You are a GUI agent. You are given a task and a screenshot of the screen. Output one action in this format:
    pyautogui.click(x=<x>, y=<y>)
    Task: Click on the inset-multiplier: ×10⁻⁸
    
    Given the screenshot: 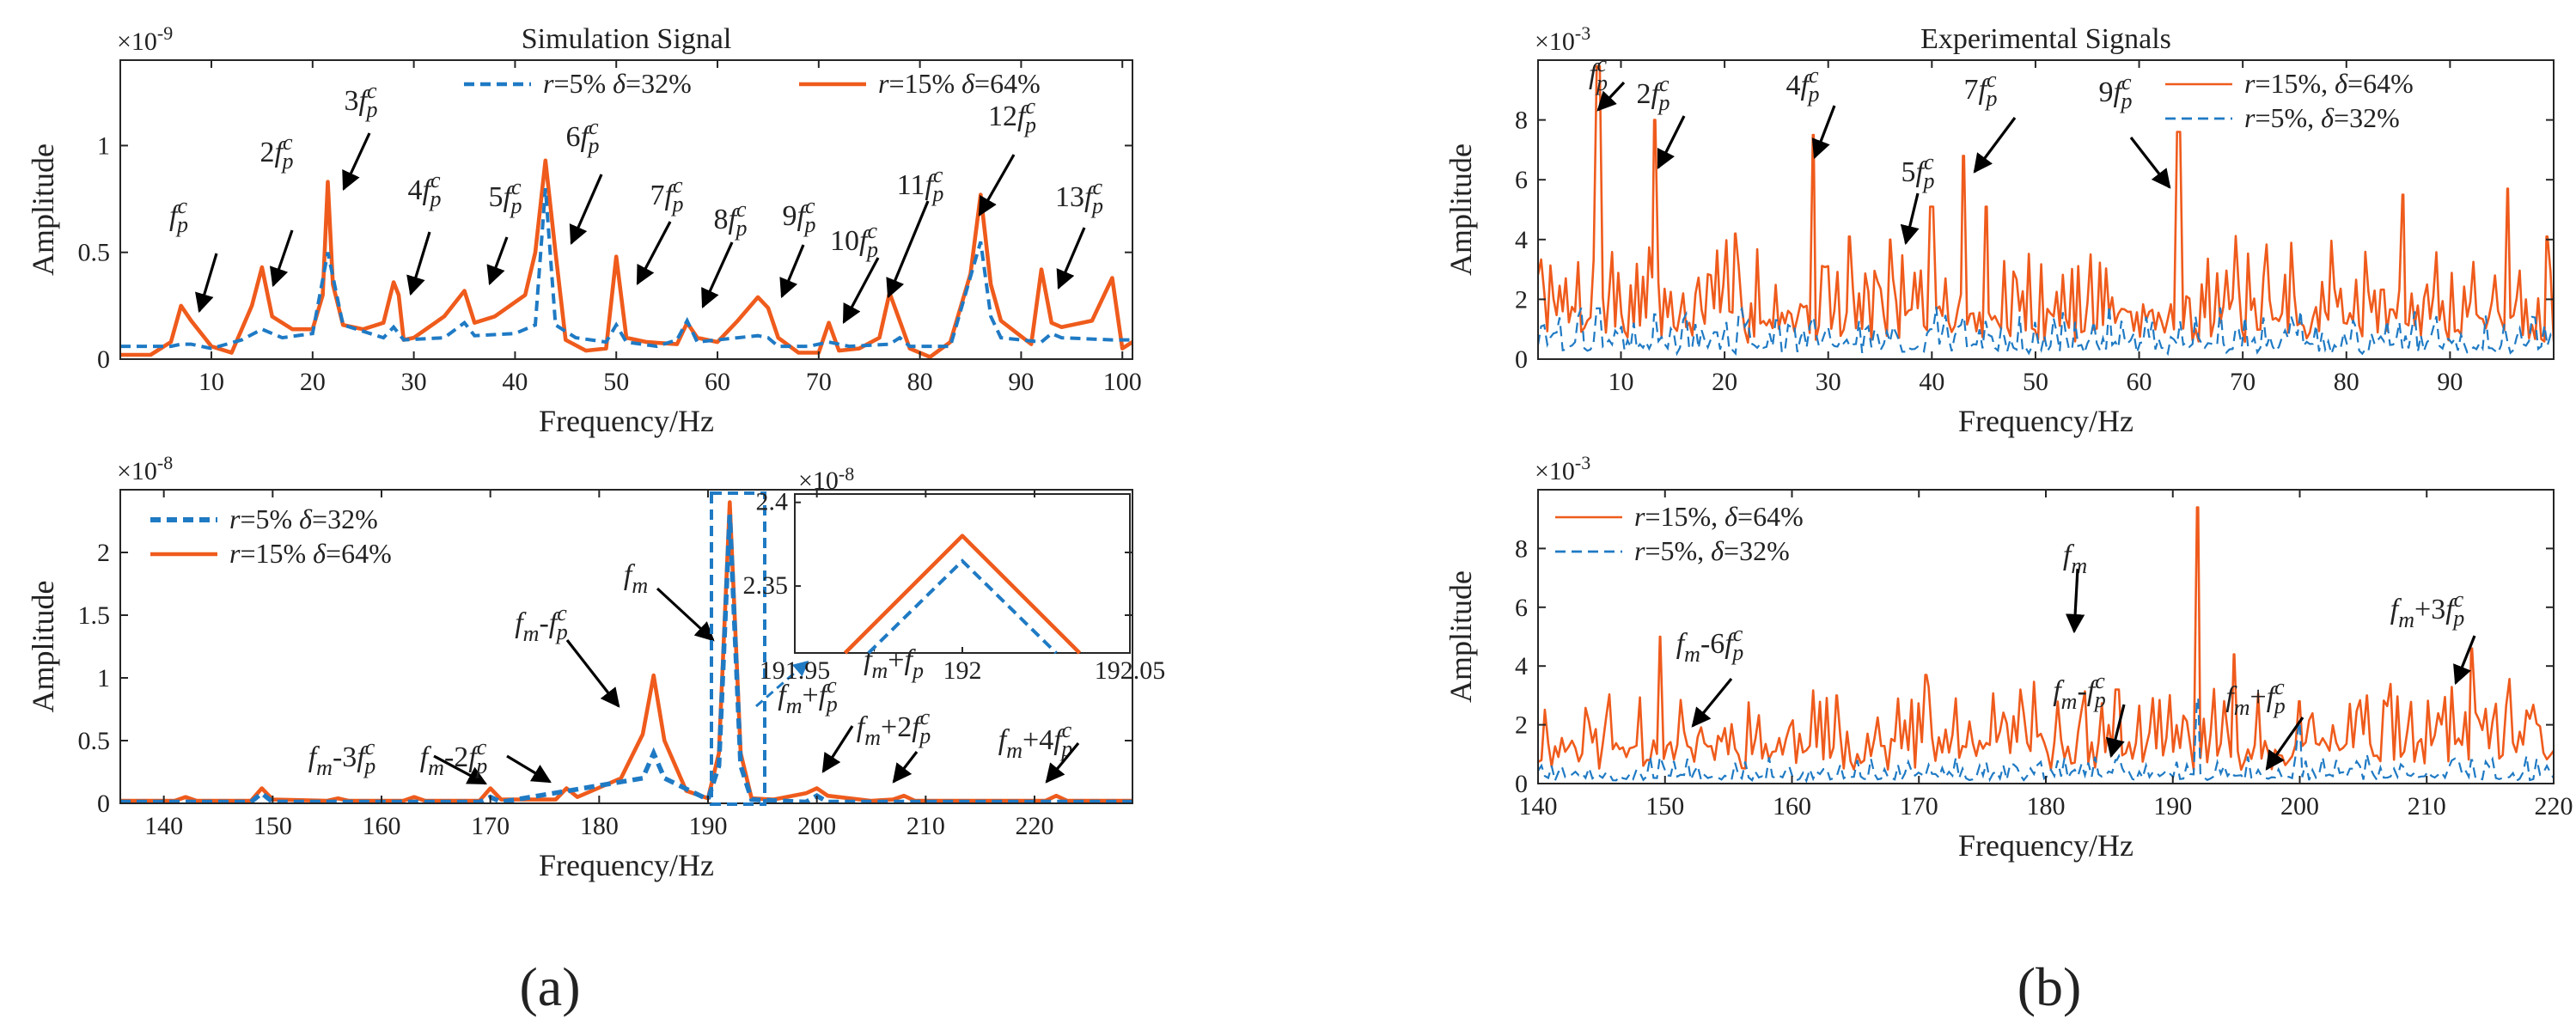 What is the action you would take?
    pyautogui.click(x=826, y=479)
    